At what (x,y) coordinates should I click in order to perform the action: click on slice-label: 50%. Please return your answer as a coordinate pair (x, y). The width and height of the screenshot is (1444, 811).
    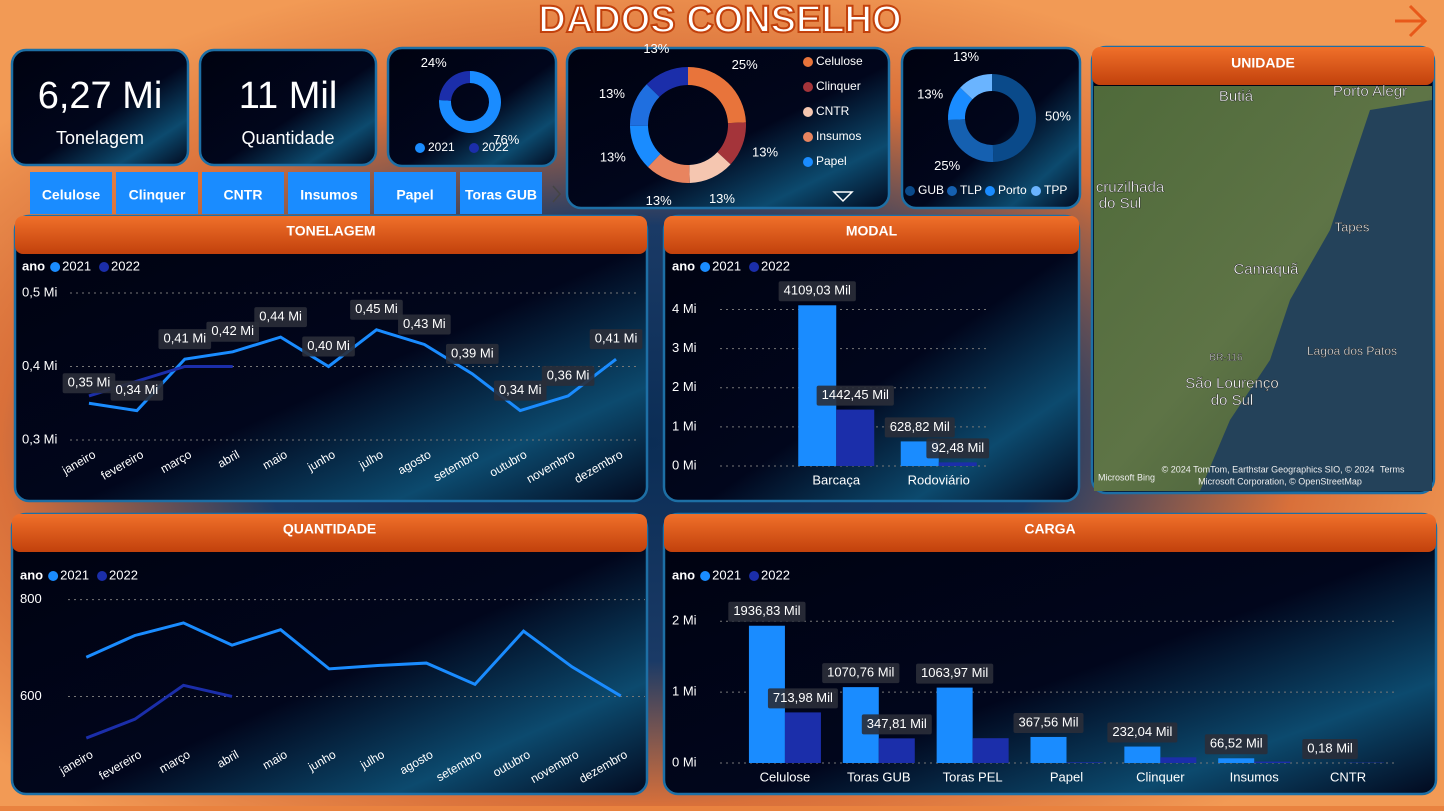
    Looking at the image, I should click on (1058, 115).